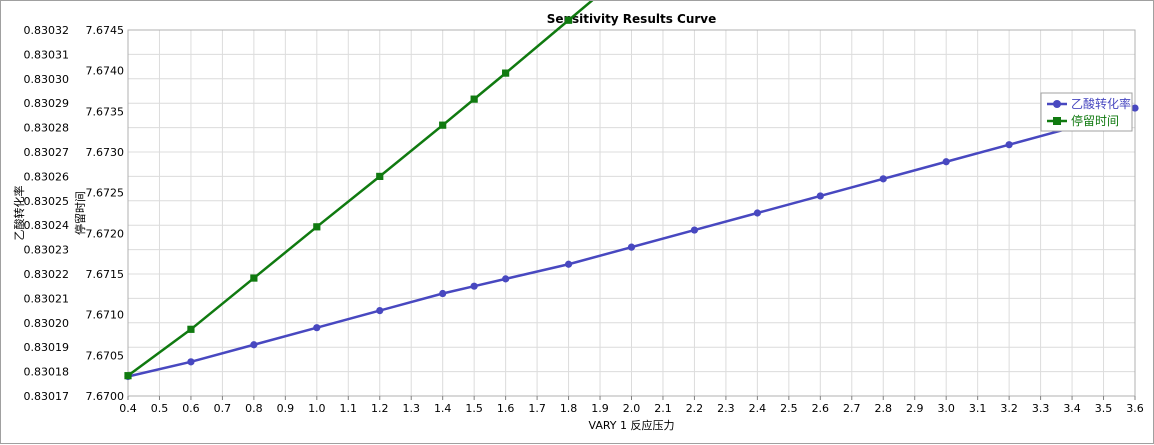  I want to click on y-left-tick-label: 0.83029, so click(47, 103).